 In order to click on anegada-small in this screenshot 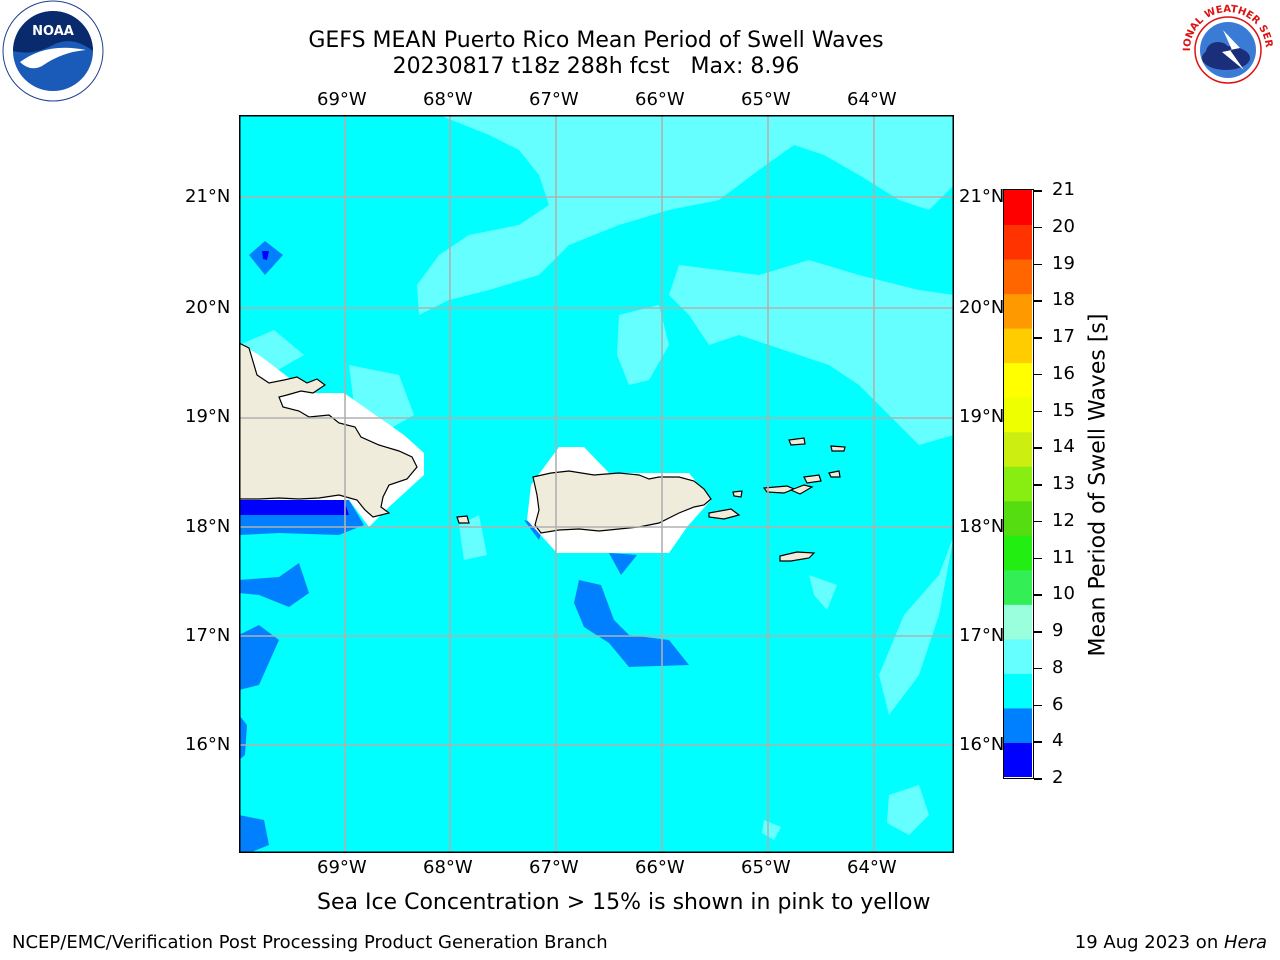, I will do `click(834, 474)`.